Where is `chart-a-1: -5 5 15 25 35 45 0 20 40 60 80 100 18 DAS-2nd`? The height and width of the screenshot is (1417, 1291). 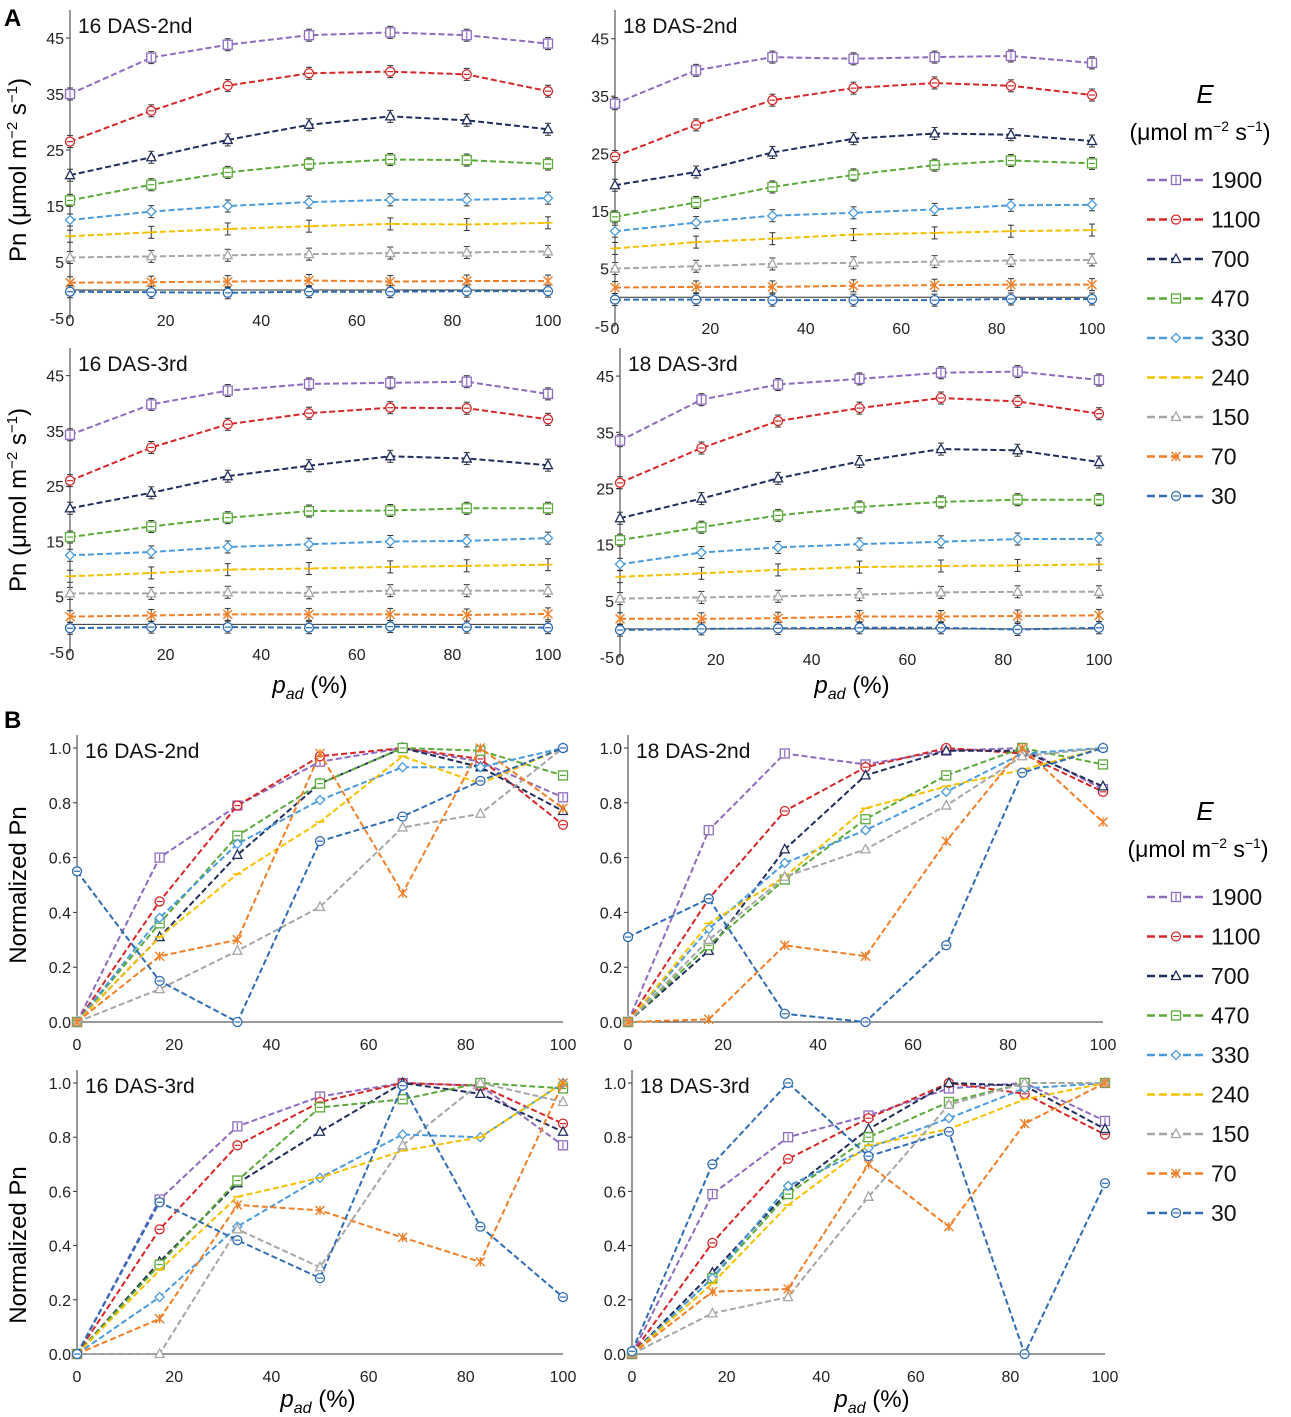
chart-a-1: -5 5 15 25 35 45 0 20 40 60 80 100 18 DAS-2nd is located at coordinates (848, 174).